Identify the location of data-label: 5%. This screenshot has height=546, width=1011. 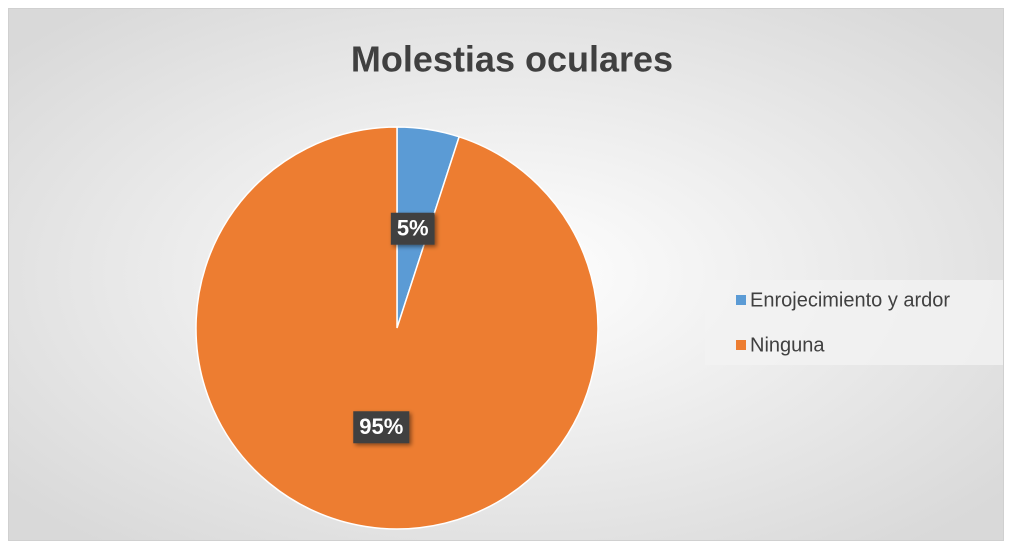
(412, 228).